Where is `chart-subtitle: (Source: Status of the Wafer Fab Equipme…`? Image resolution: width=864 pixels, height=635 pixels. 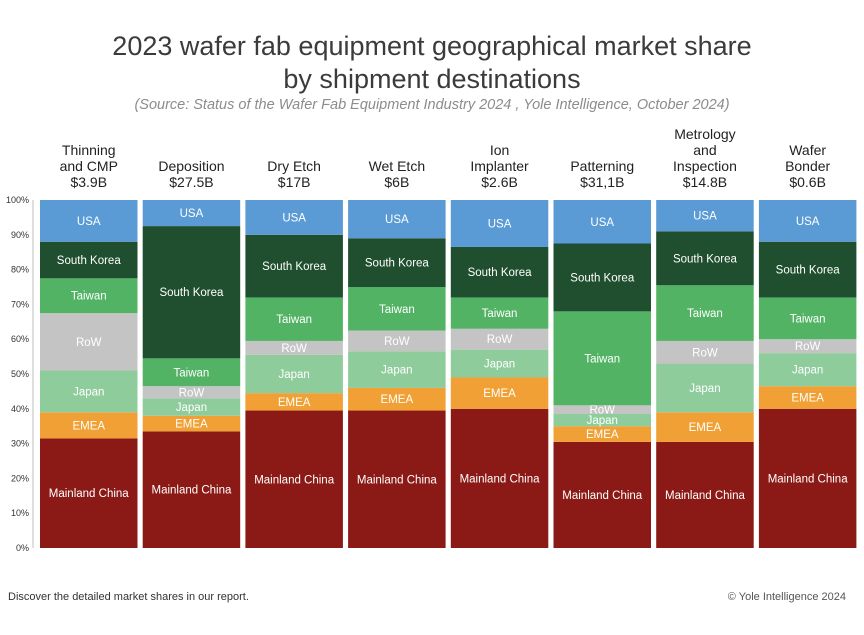 chart-subtitle: (Source: Status of the Wafer Fab Equipme… is located at coordinates (432, 105).